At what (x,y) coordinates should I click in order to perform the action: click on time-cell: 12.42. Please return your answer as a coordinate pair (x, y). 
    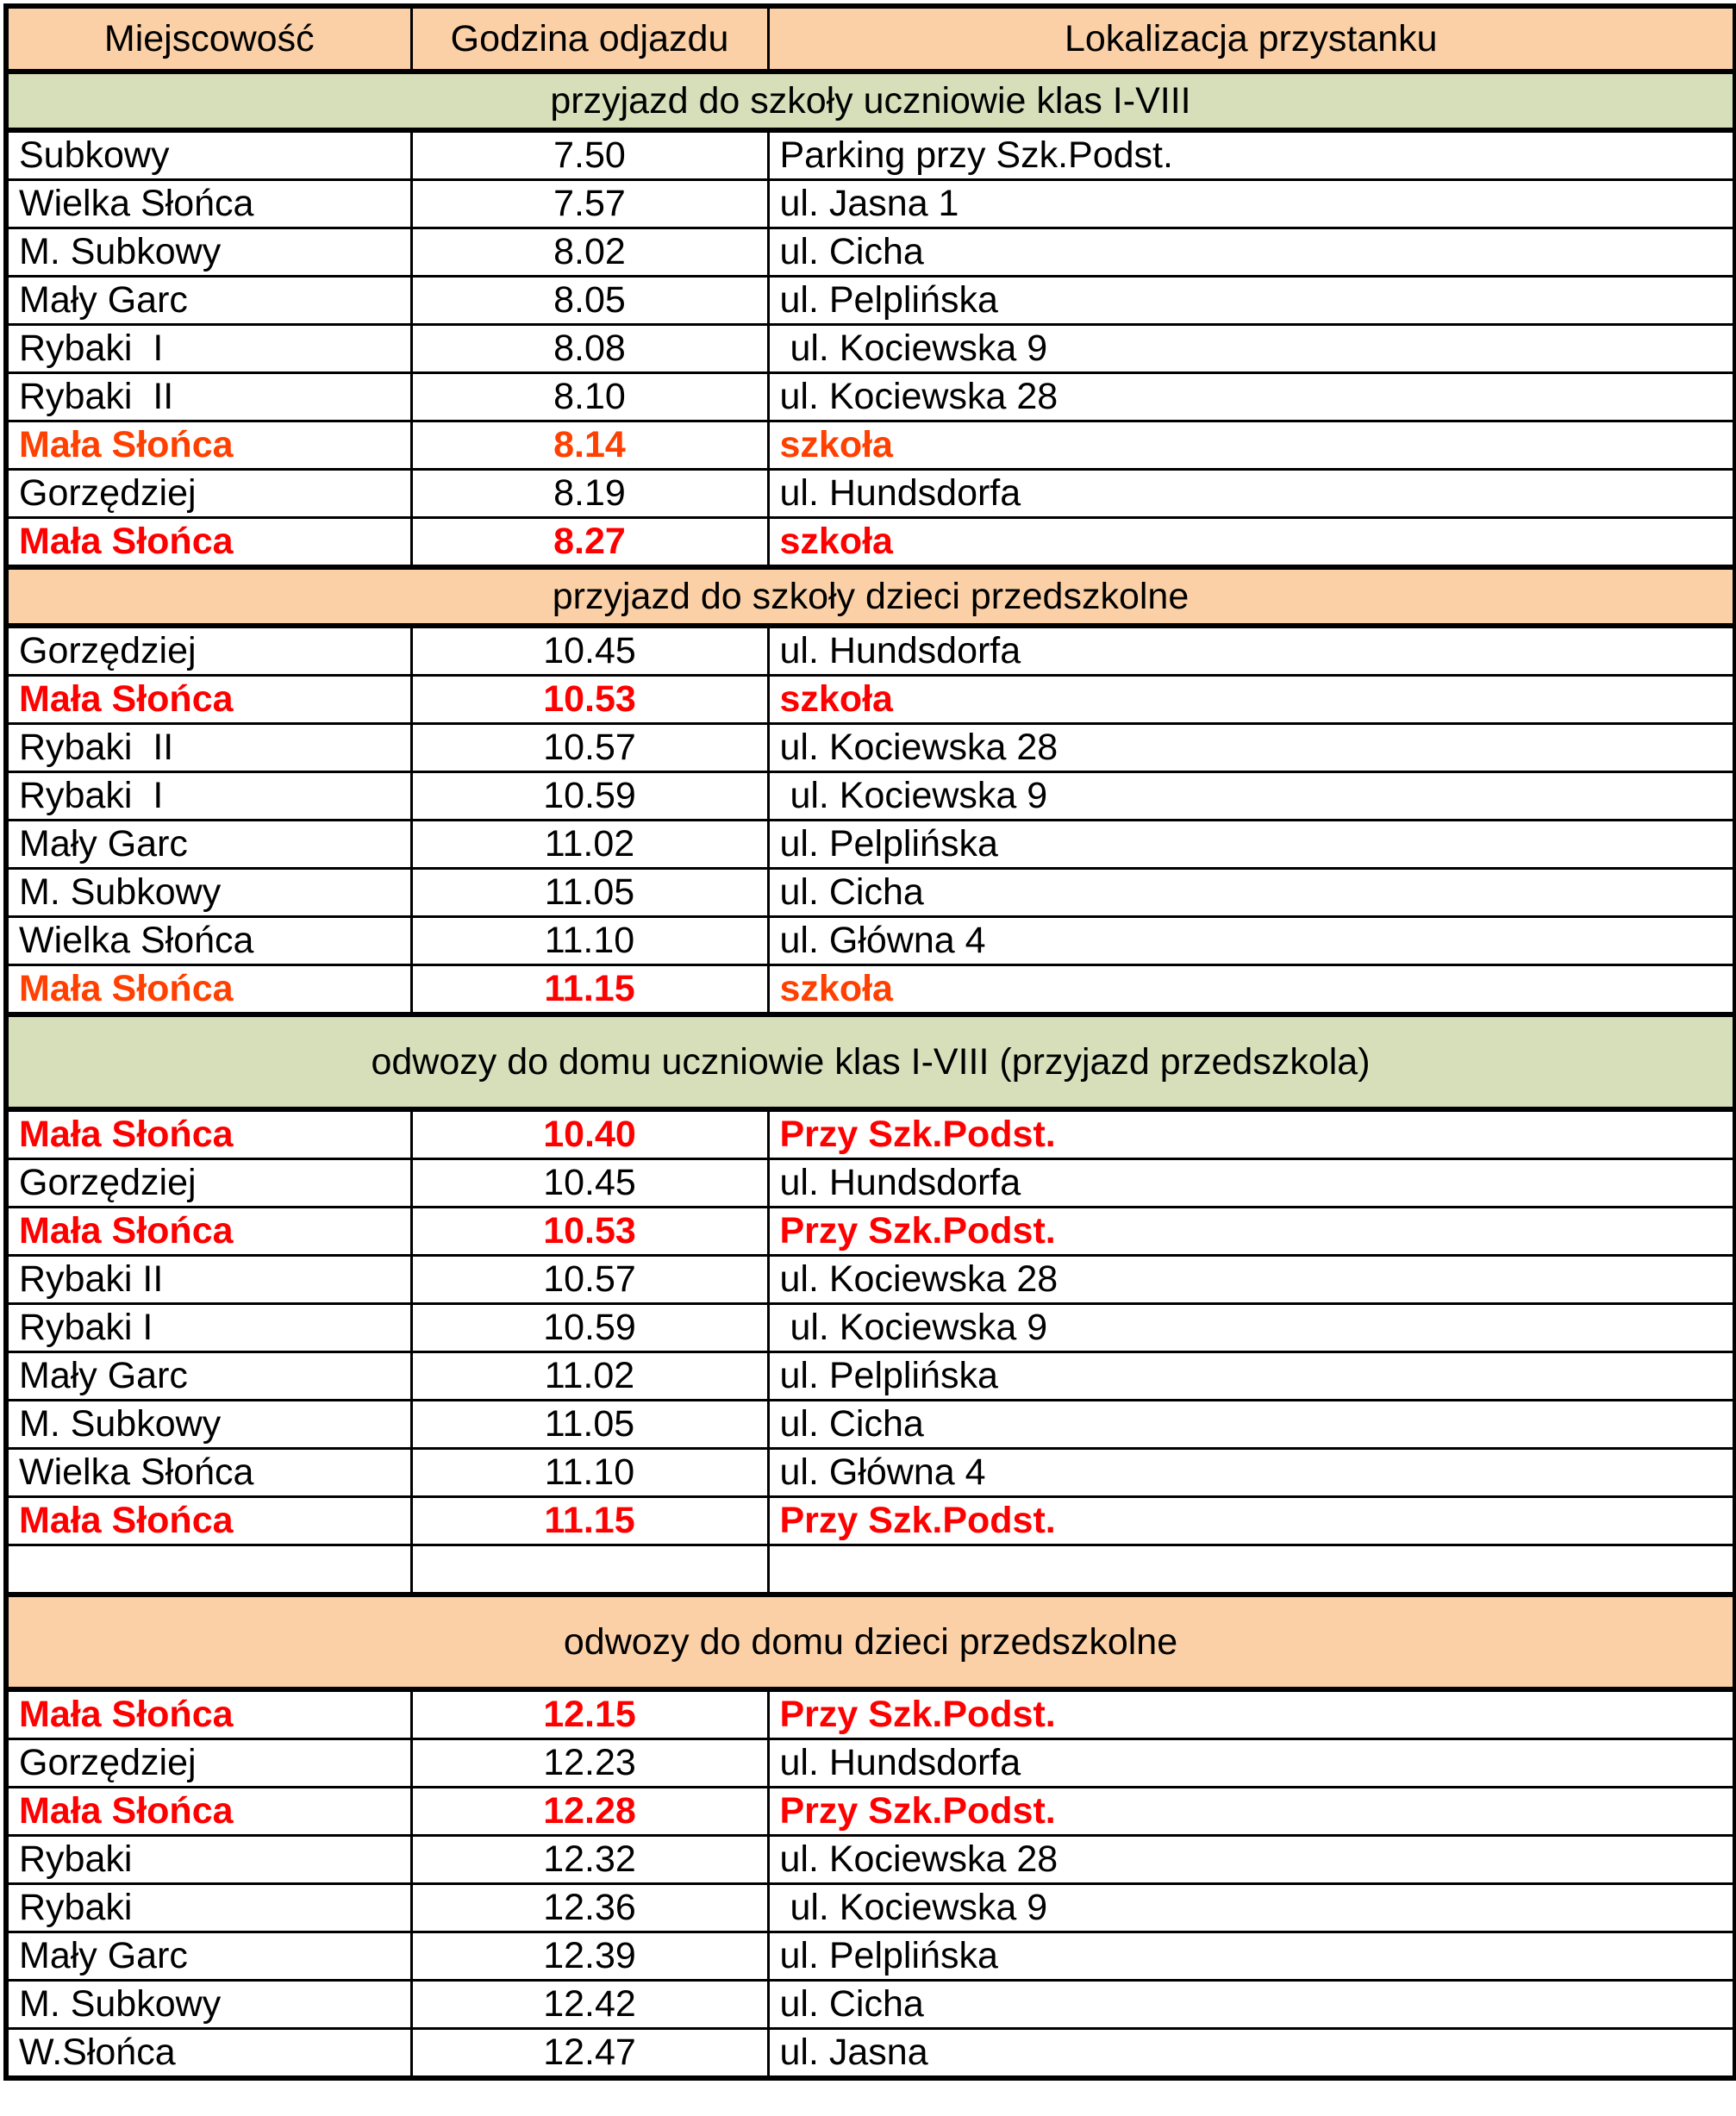
    Looking at the image, I should click on (589, 2004).